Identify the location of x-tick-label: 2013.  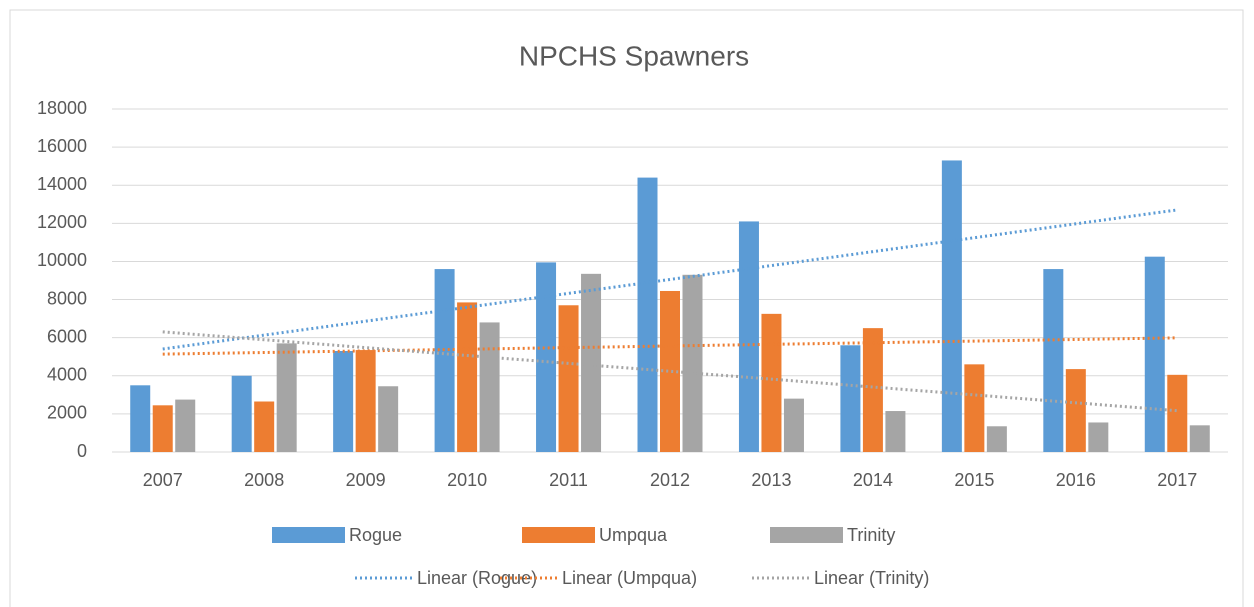
(771, 480).